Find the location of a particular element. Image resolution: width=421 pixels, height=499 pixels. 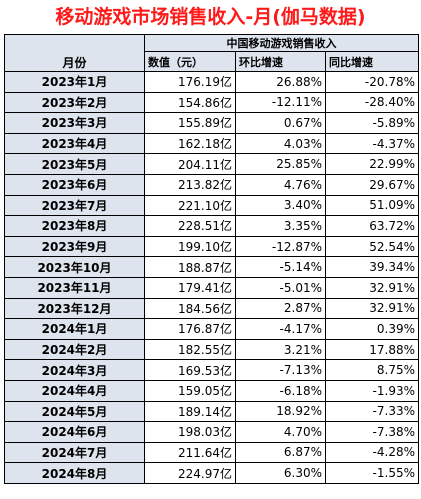

month-cell: 2024年4月 is located at coordinates (74, 390).